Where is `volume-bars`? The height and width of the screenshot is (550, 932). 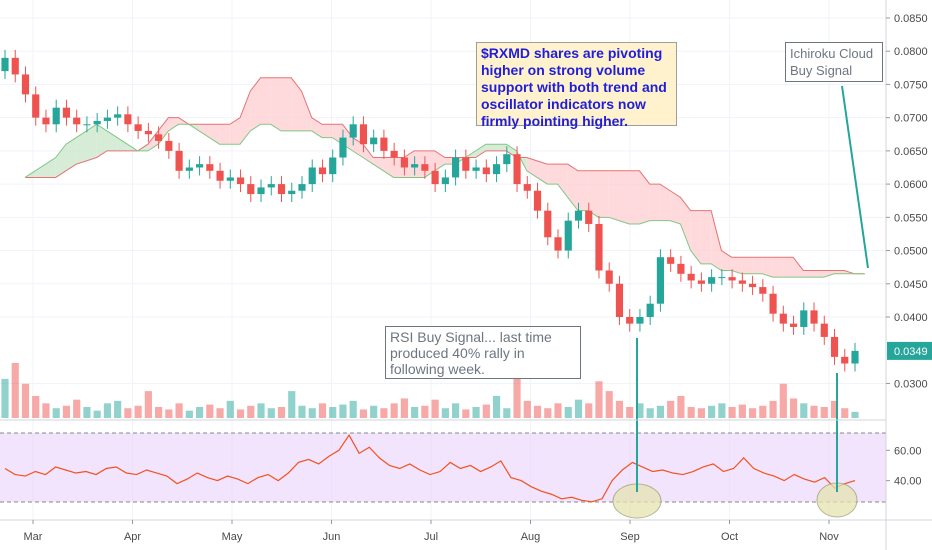
volume-bars is located at coordinates (430, 390).